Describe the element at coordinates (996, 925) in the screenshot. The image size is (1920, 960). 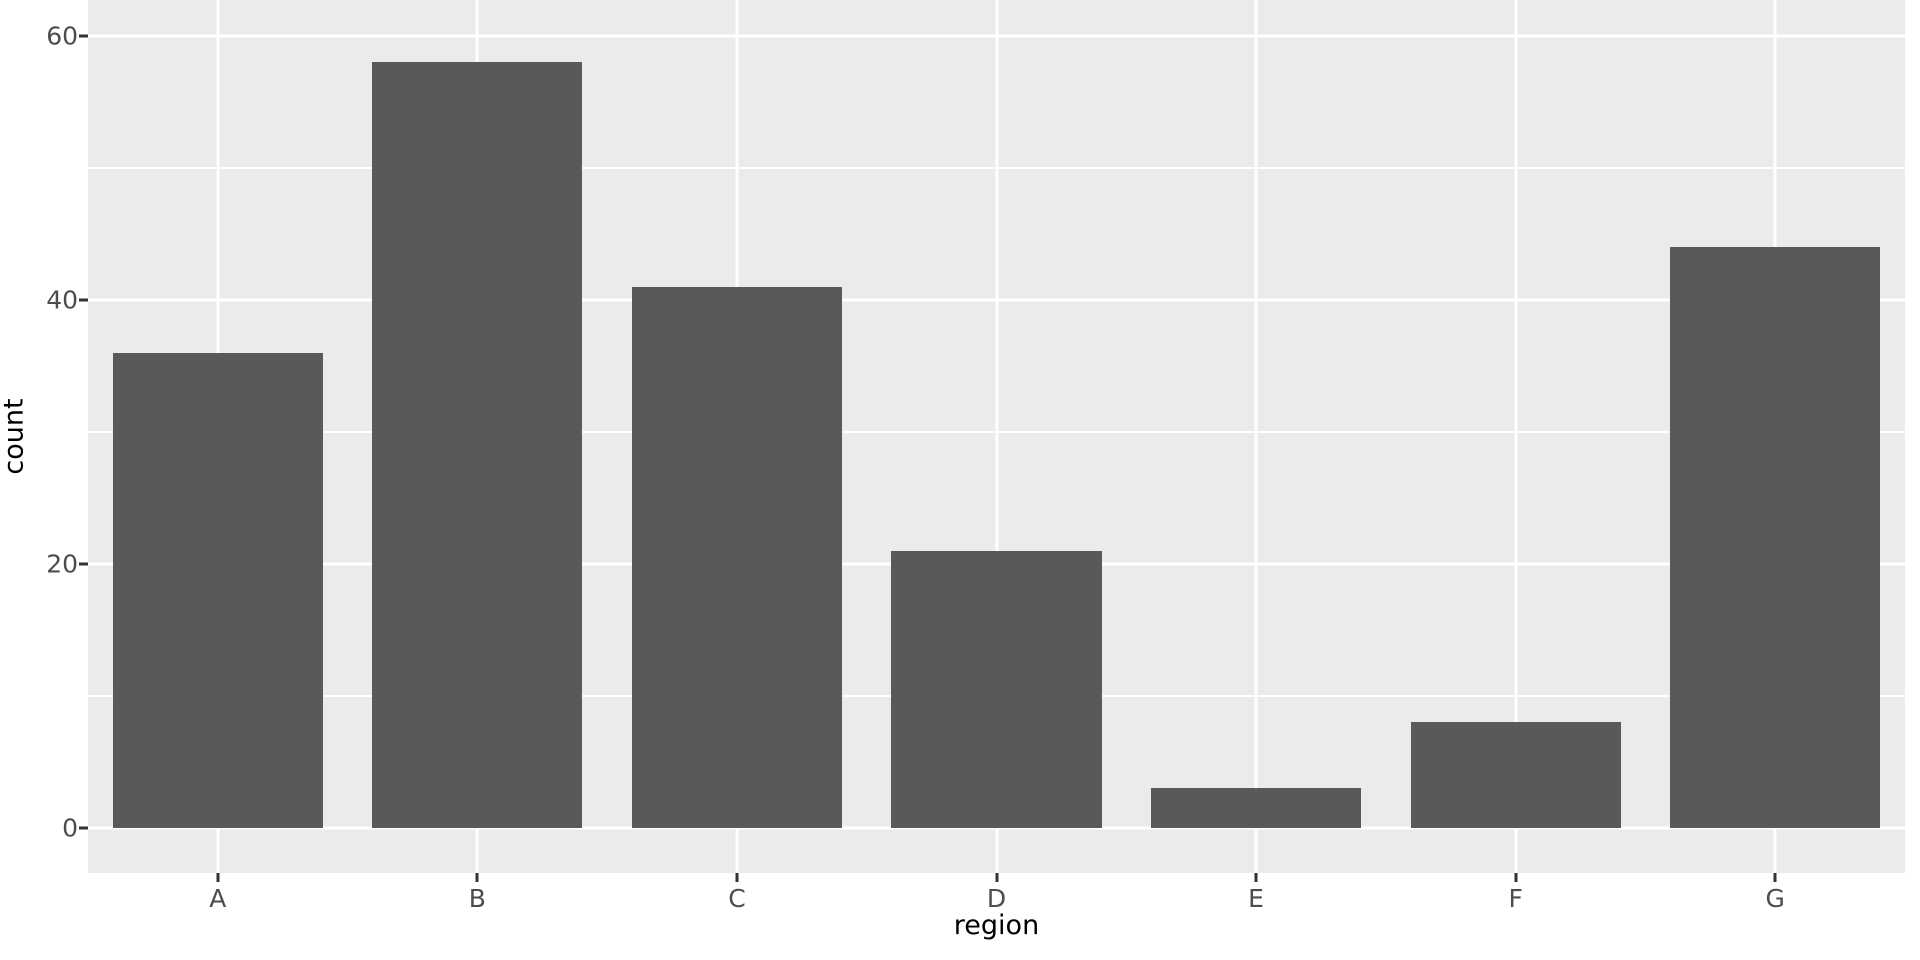
I see `x-axis-title: region` at that location.